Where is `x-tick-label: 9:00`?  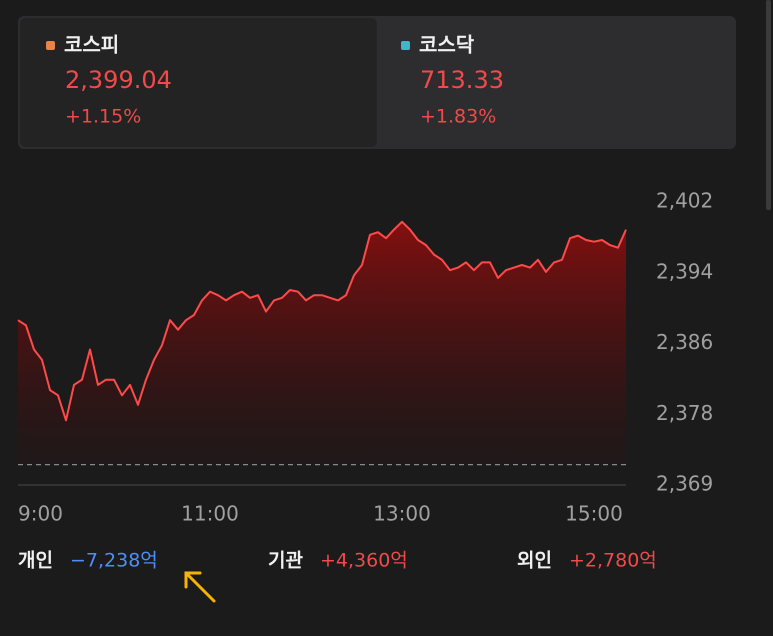
x-tick-label: 9:00 is located at coordinates (40, 514).